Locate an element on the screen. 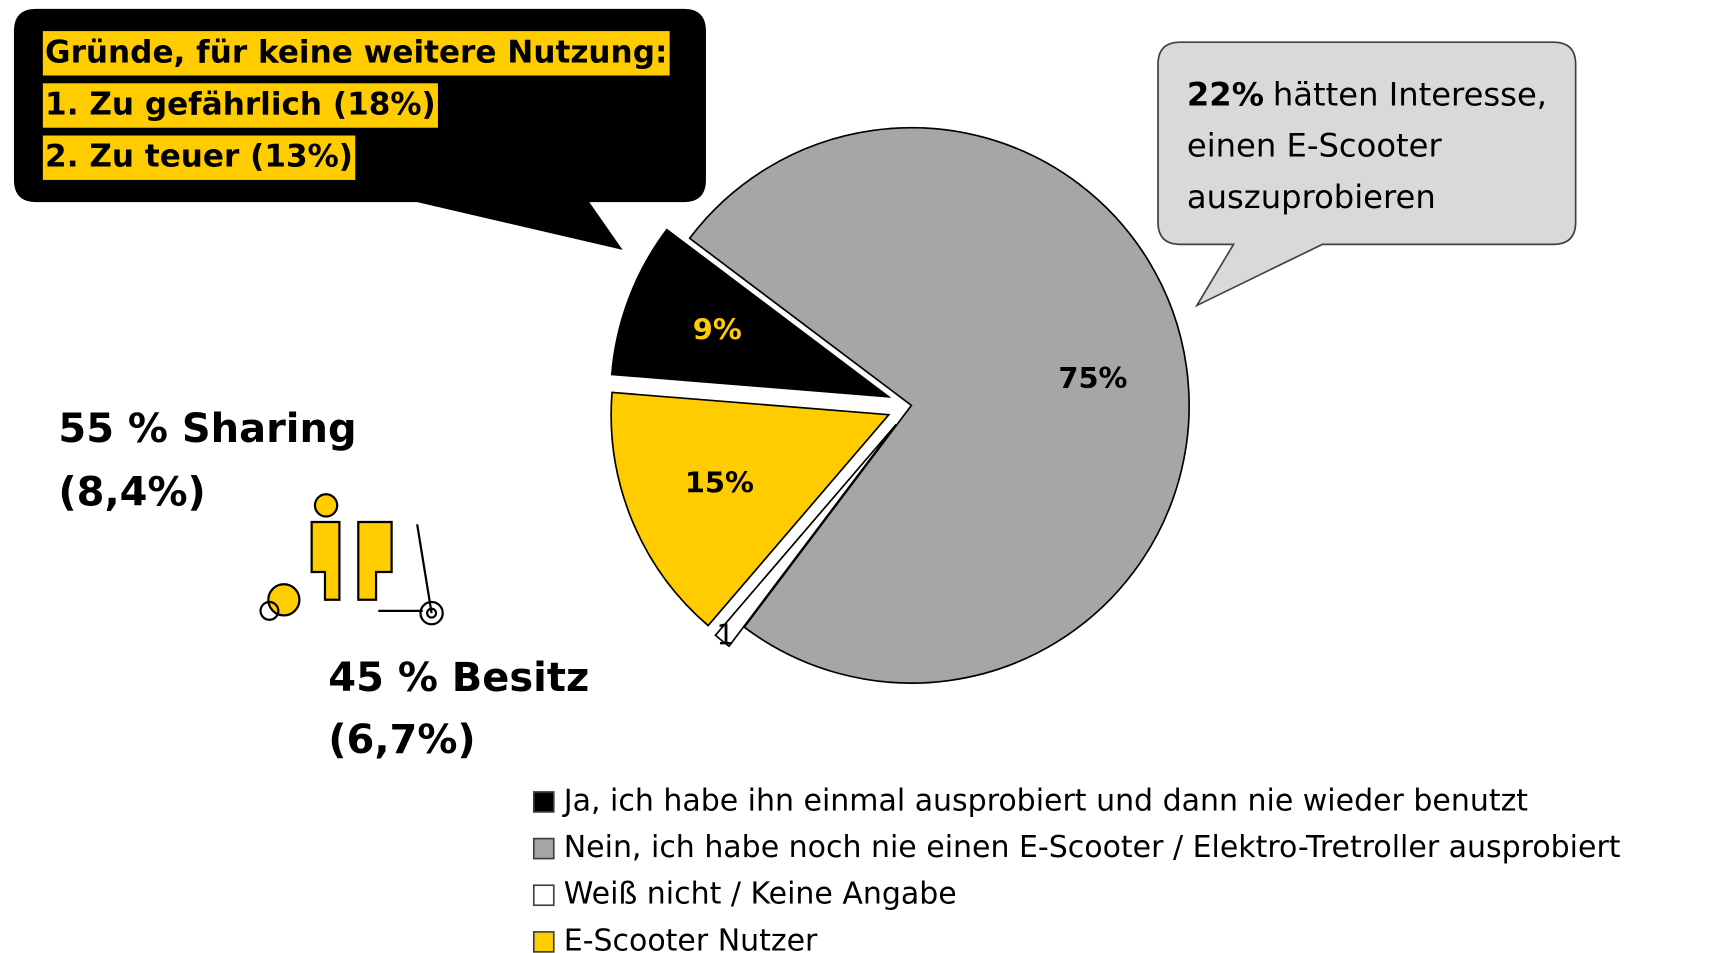 The width and height of the screenshot is (1734, 953). slice-label: 75% is located at coordinates (1092, 378).